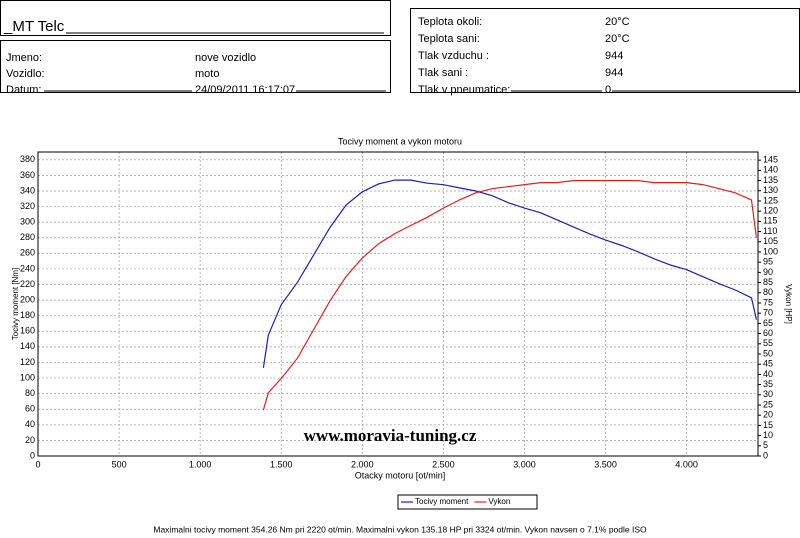 This screenshot has height=538, width=800. What do you see at coordinates (30, 424) in the screenshot?
I see `y-tick-label: 40` at bounding box center [30, 424].